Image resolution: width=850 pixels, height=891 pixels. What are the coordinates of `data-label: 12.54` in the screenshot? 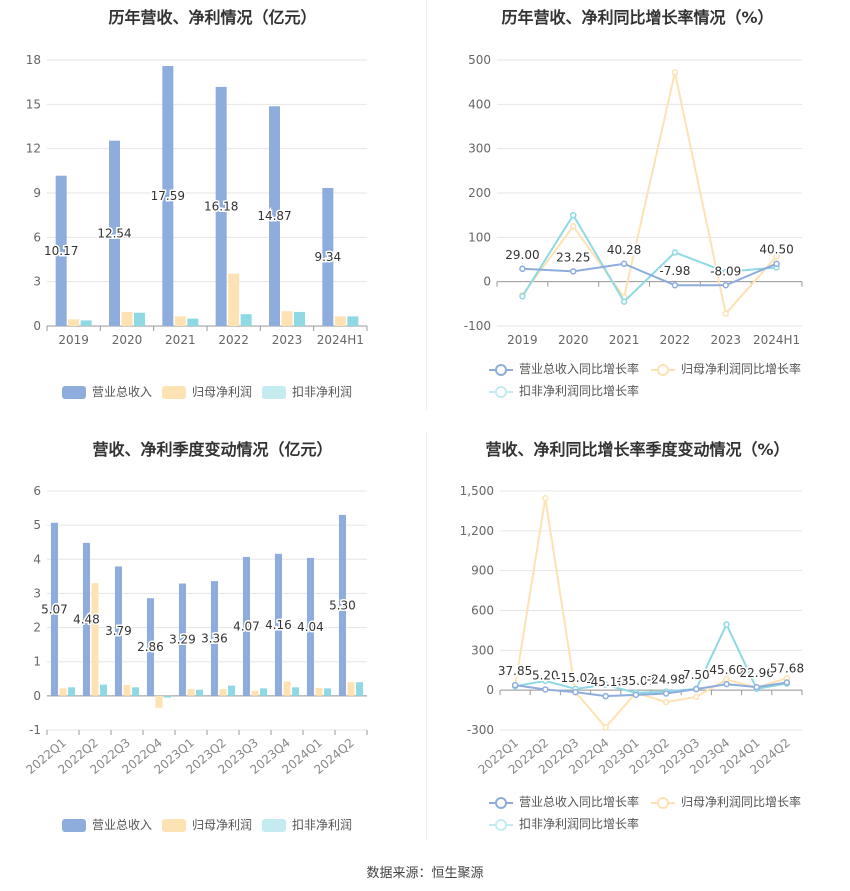 It's located at (114, 233).